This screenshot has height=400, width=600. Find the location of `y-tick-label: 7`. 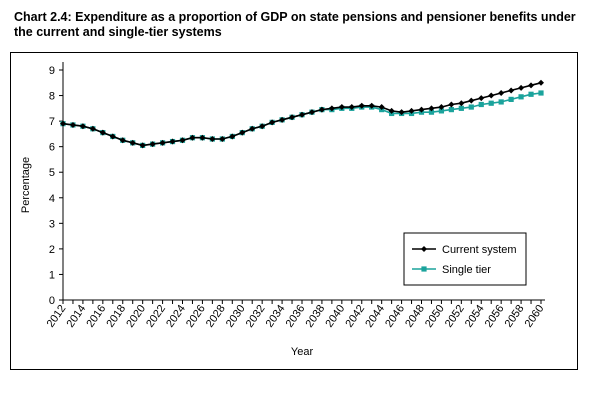

y-tick-label: 7 is located at coordinates (52, 122).